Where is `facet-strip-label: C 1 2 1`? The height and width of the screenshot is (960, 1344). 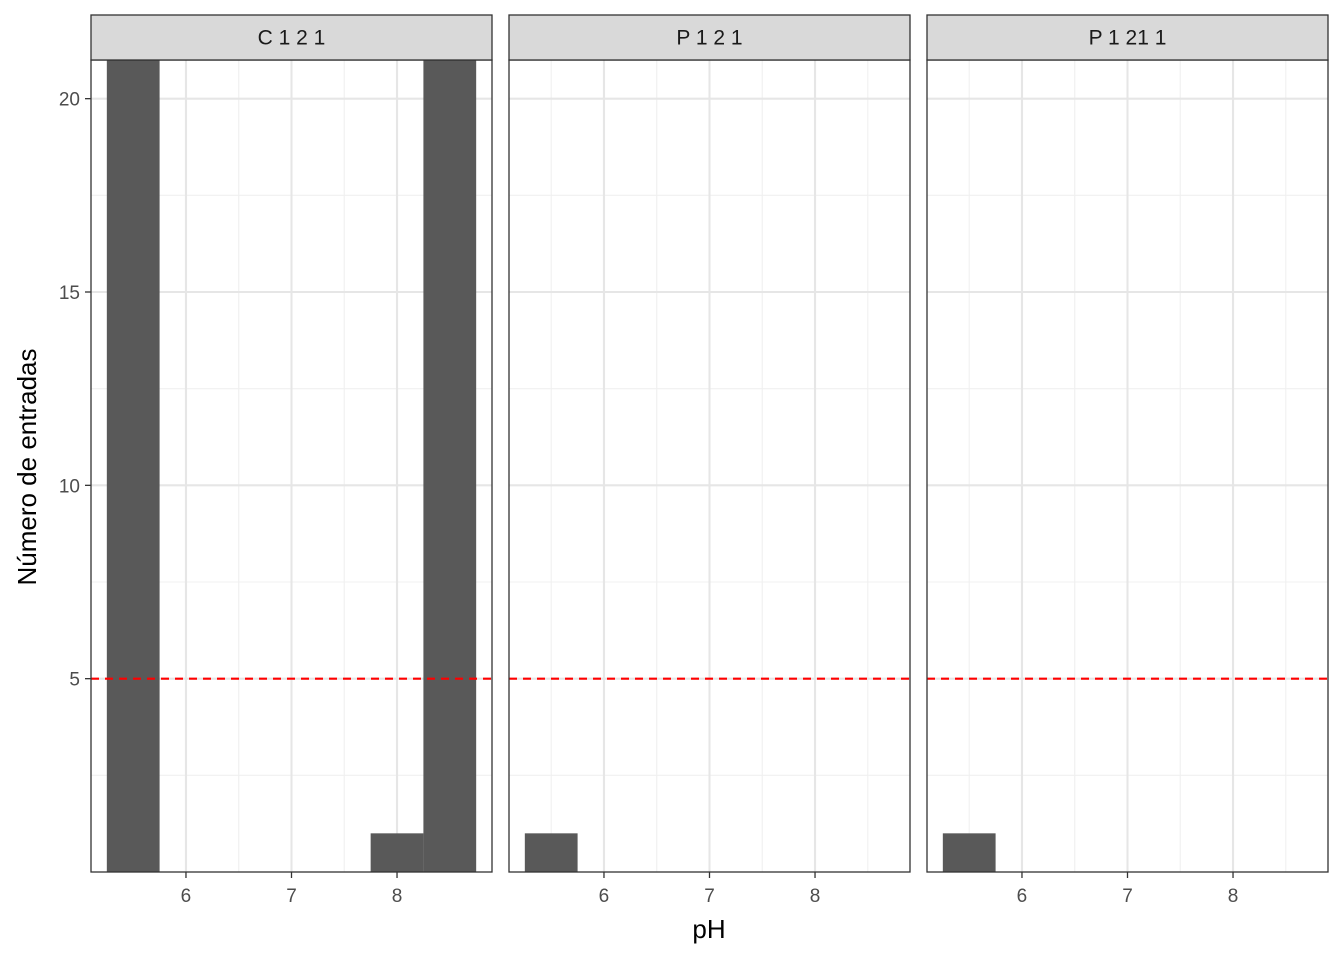
facet-strip-label: C 1 2 1 is located at coordinates (292, 38).